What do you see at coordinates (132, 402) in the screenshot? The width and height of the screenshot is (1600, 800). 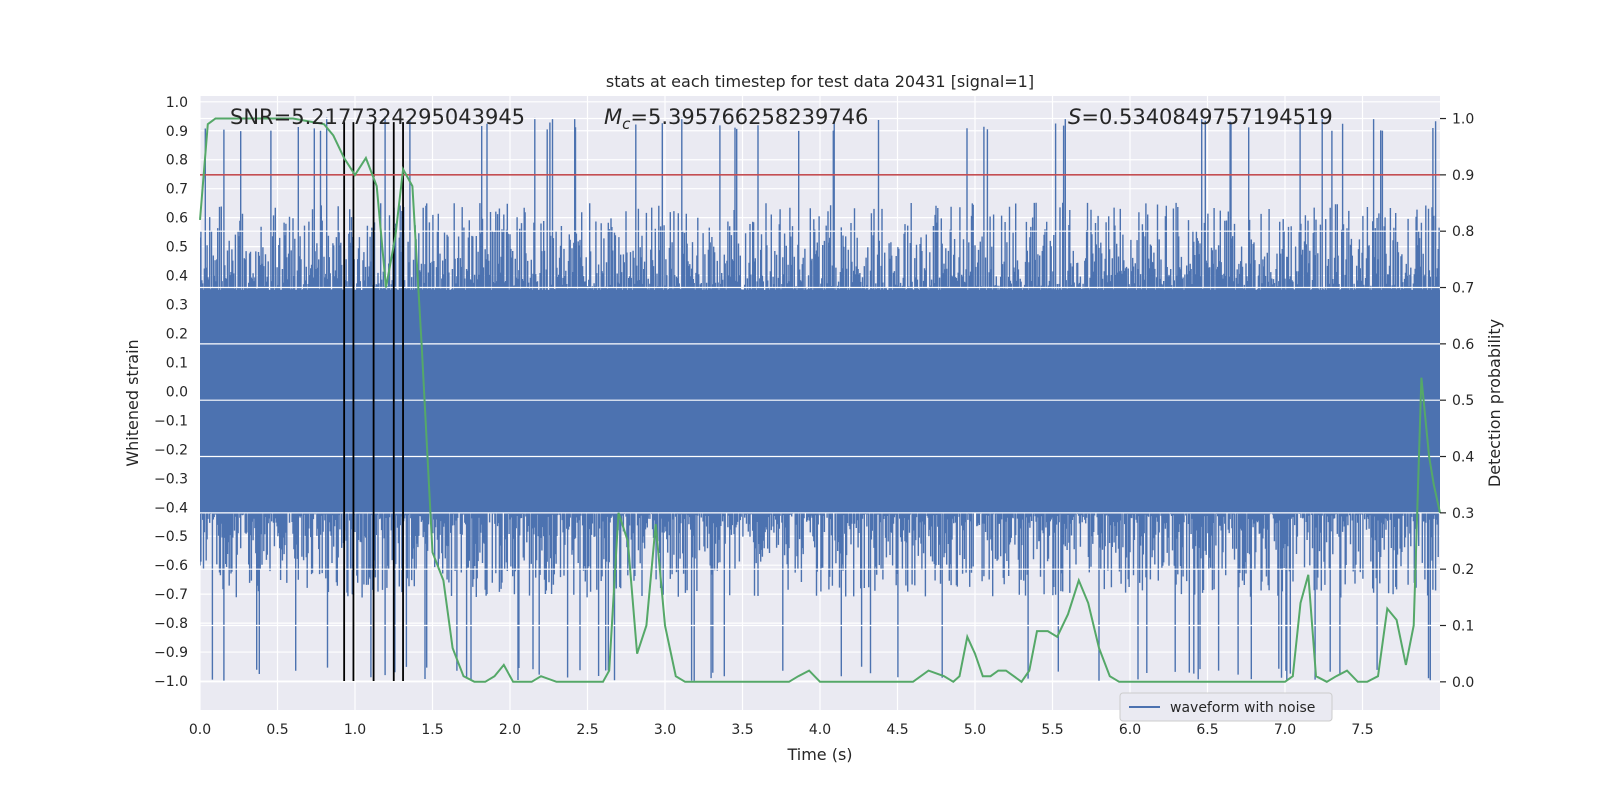 I see `y-axis-label: Whitened strain` at bounding box center [132, 402].